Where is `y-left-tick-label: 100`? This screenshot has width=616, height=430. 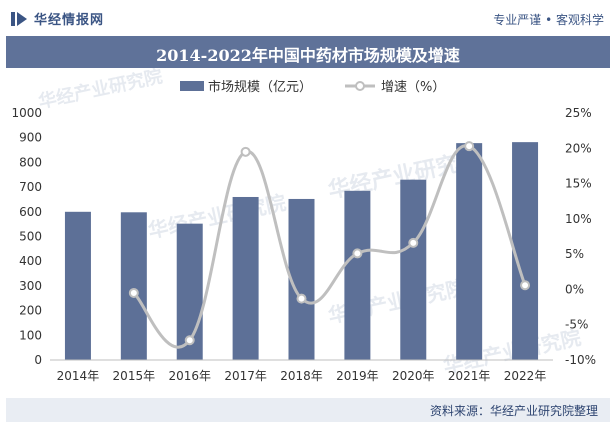
y-left-tick-label: 100 is located at coordinates (30, 335).